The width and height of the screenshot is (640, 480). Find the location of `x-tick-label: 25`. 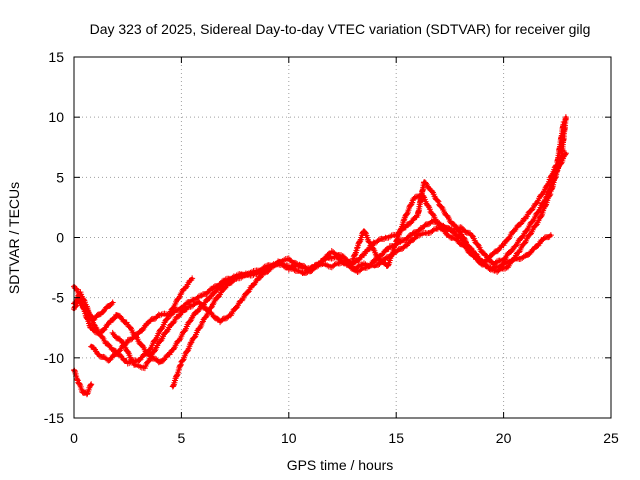

x-tick-label: 25 is located at coordinates (611, 438).